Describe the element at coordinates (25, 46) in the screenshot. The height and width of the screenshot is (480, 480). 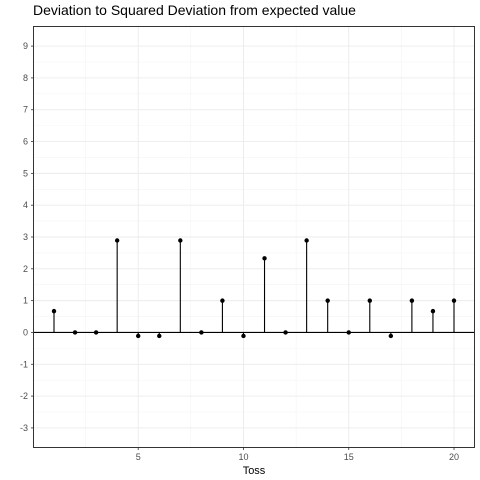
I see `y-tick-label: 9` at that location.